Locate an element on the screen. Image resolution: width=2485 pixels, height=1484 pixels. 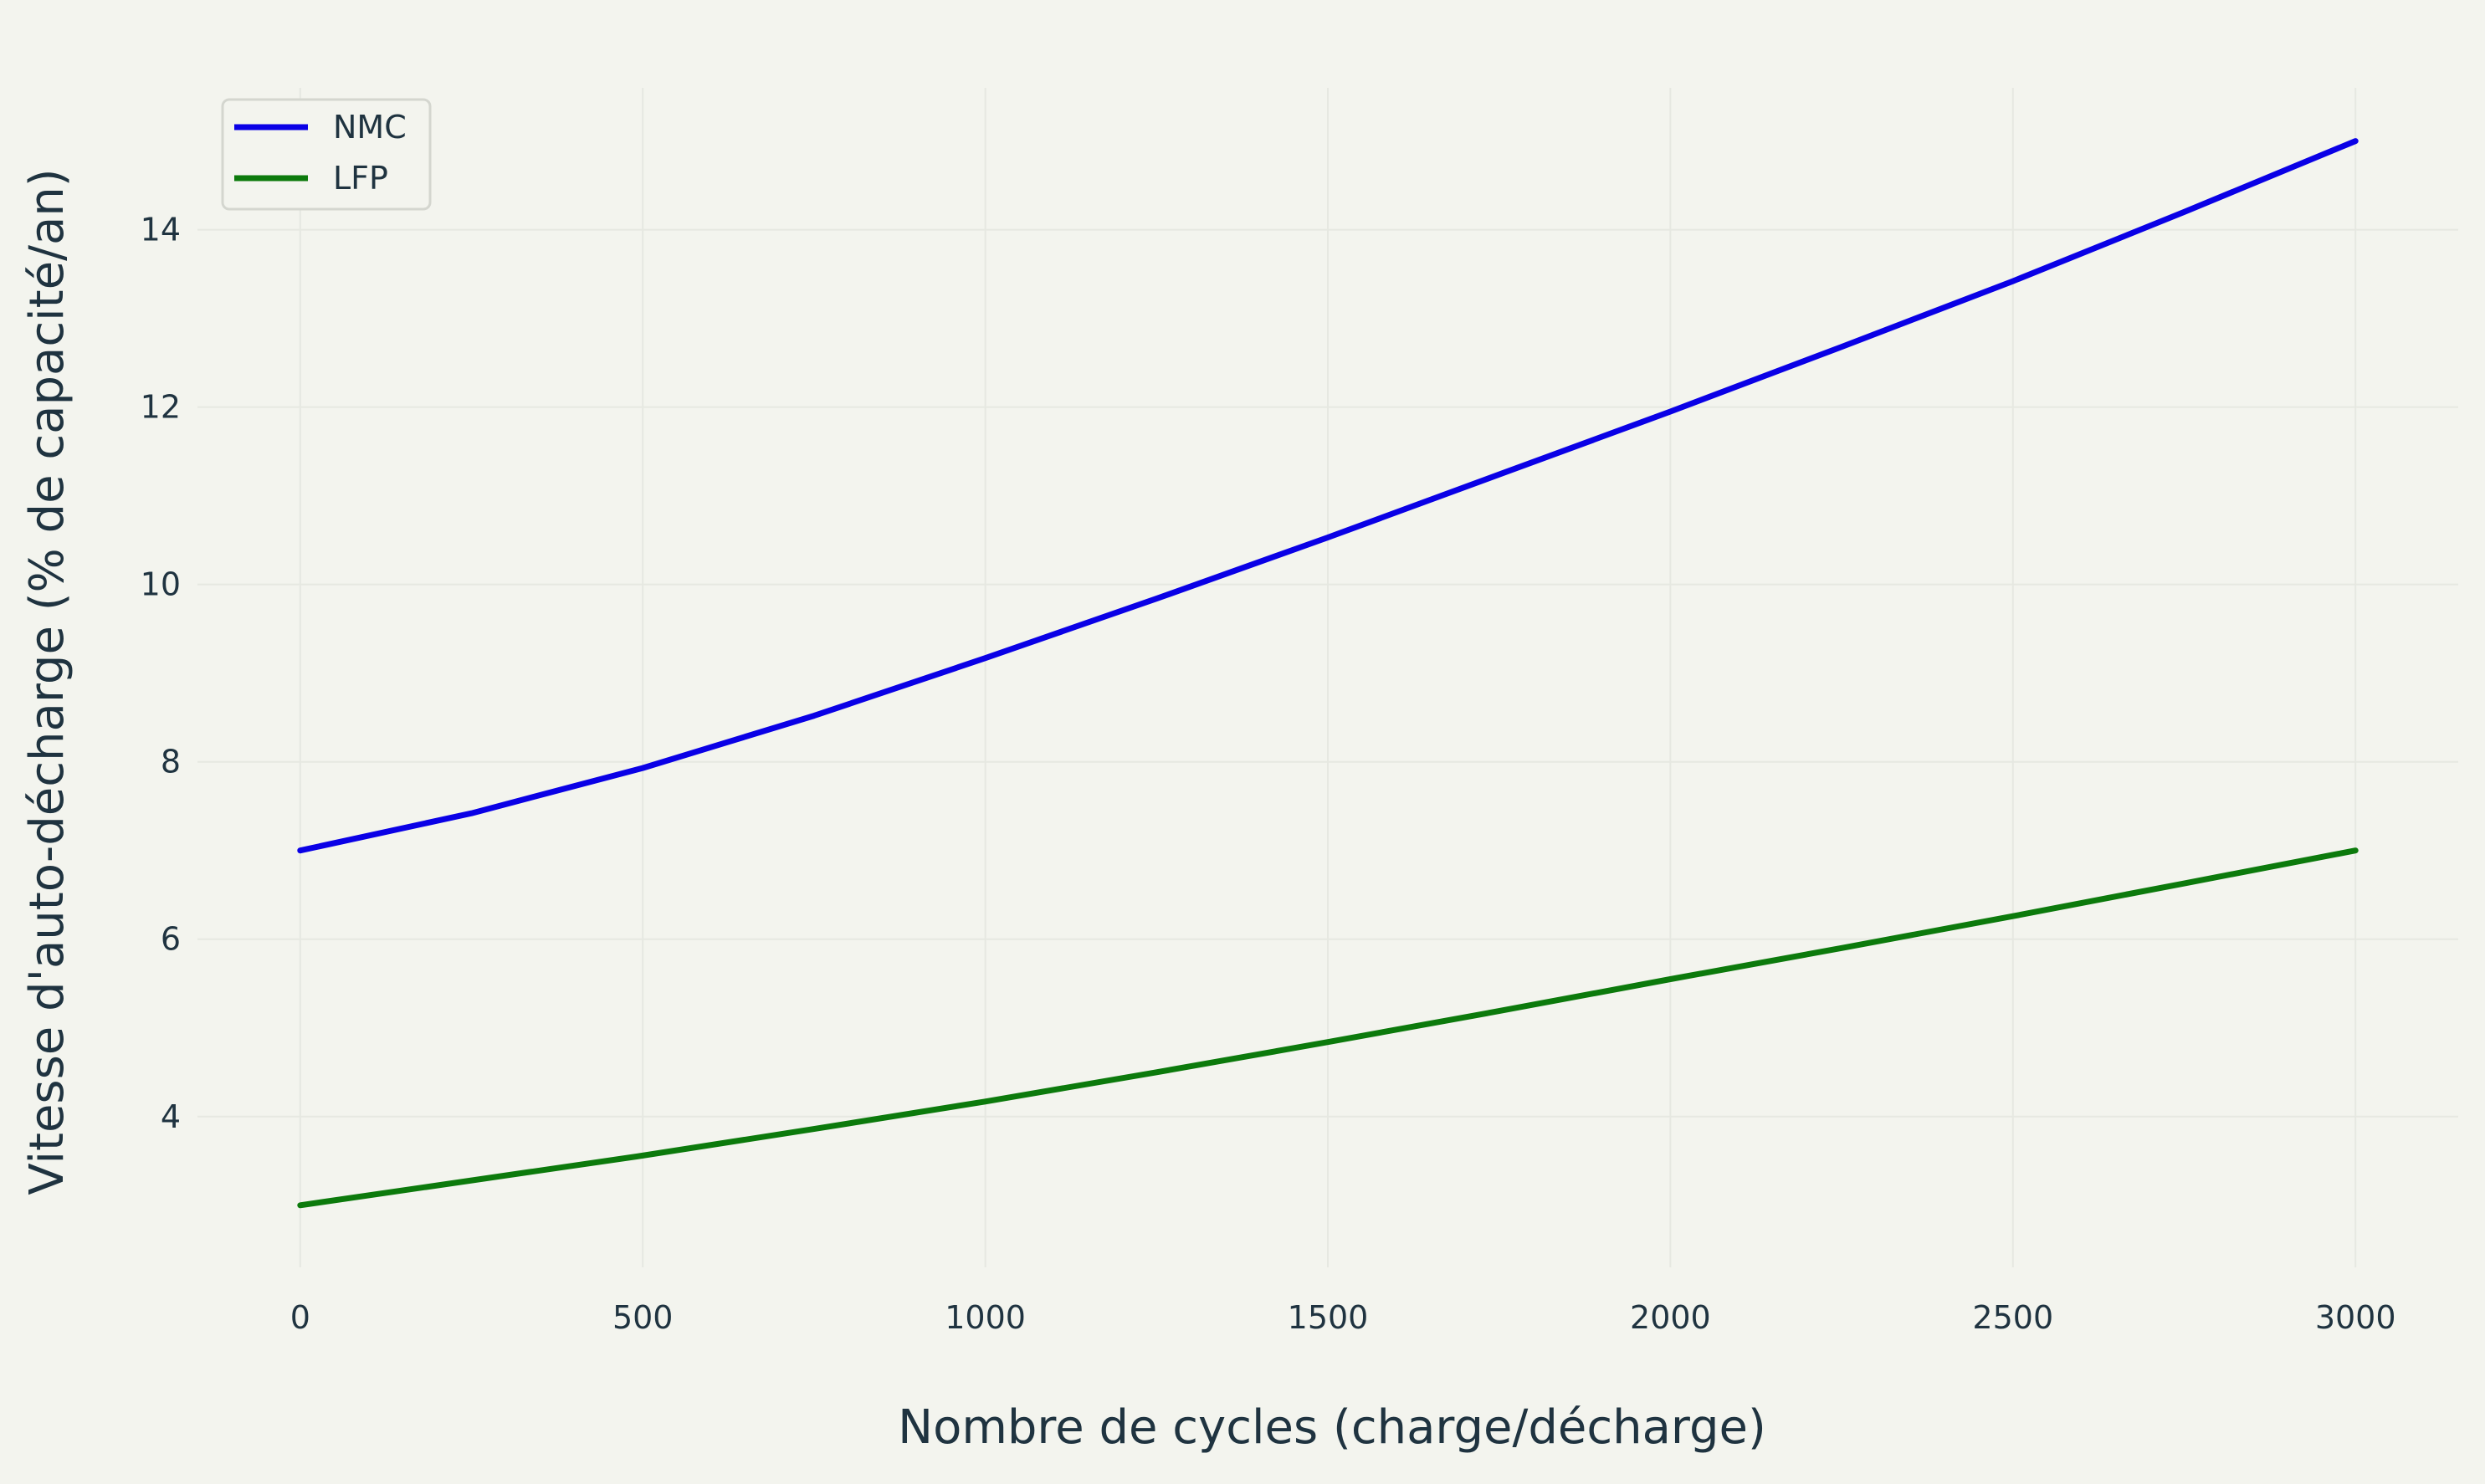
x-tick-label: 1500 is located at coordinates (1328, 1317).